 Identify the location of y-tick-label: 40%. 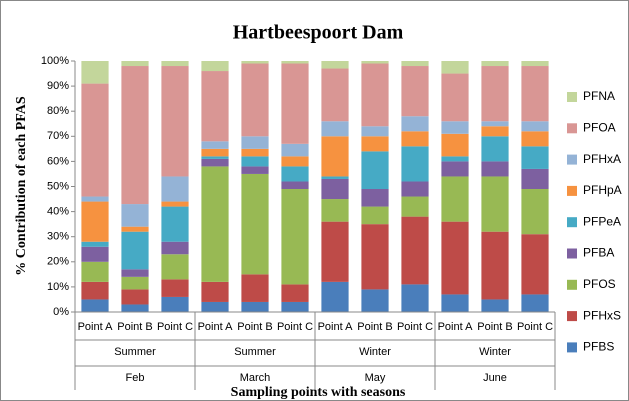
(58, 212).